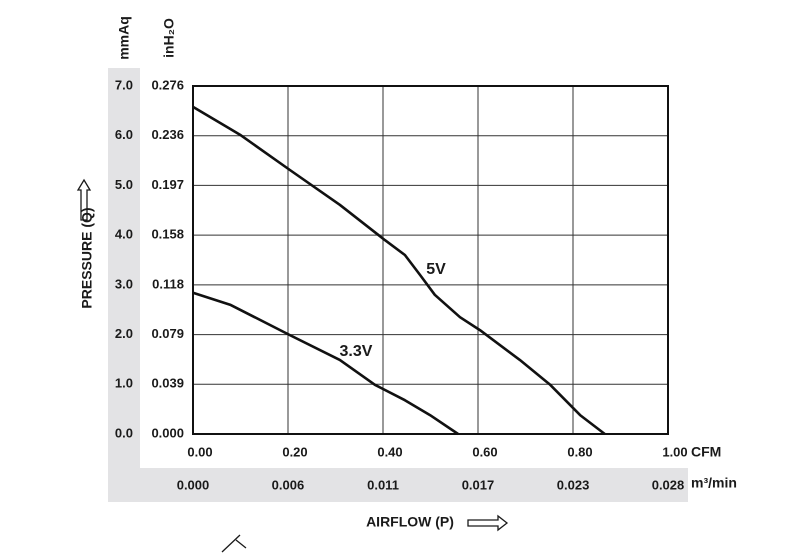 The height and width of the screenshot is (555, 800). What do you see at coordinates (488, 523) in the screenshot?
I see `x-arrow` at bounding box center [488, 523].